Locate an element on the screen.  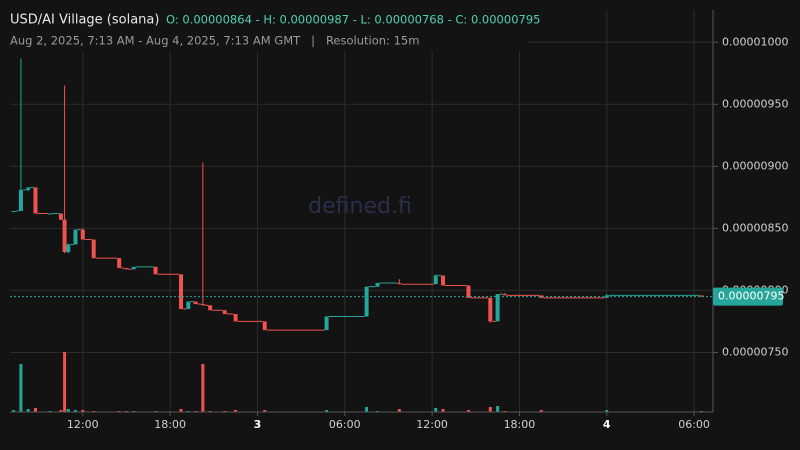
y-tick-label: 0.00001000 is located at coordinates (755, 41).